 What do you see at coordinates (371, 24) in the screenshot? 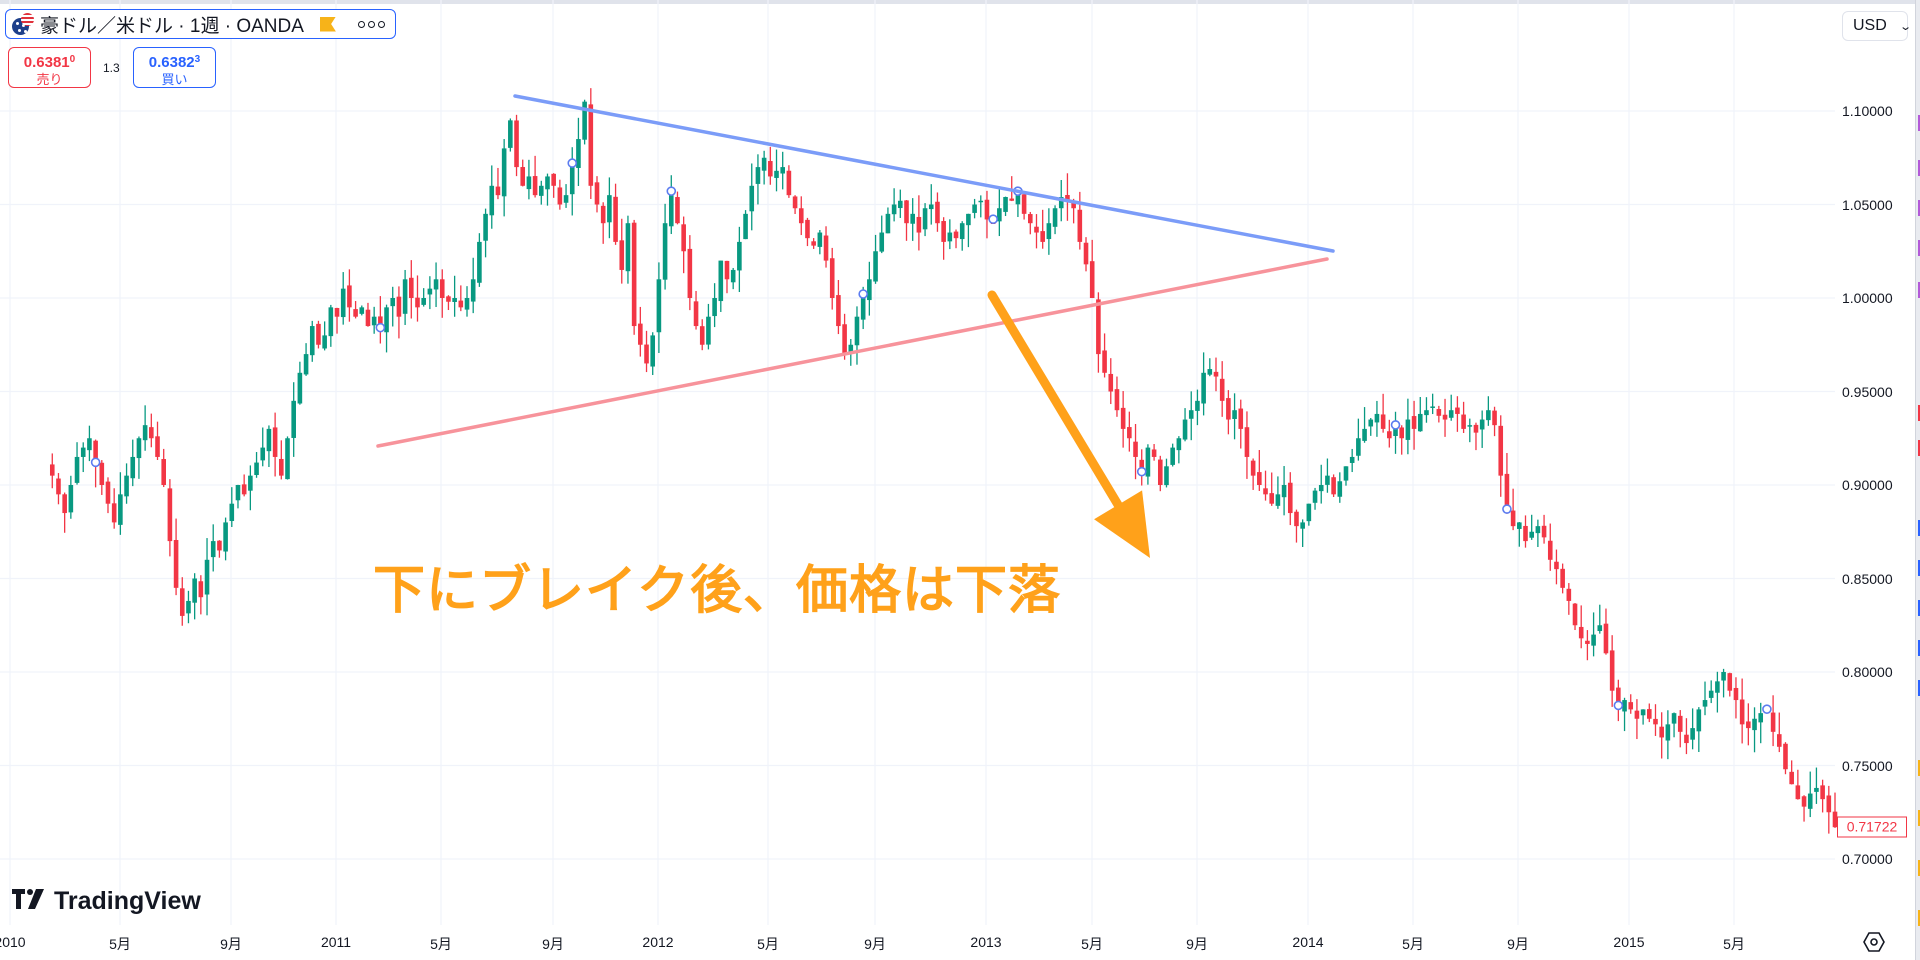
I see `more-horizontal-icon` at bounding box center [371, 24].